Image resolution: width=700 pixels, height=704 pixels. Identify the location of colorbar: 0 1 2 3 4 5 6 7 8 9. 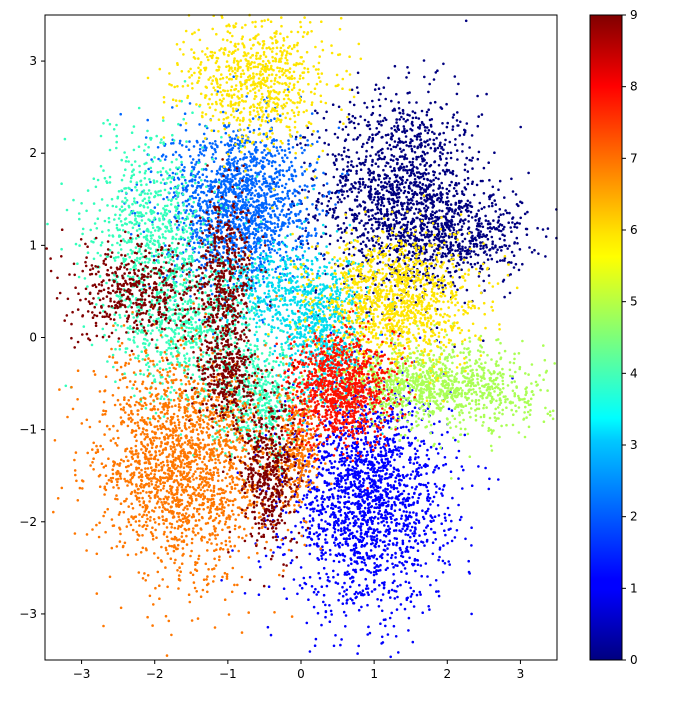
(613, 337).